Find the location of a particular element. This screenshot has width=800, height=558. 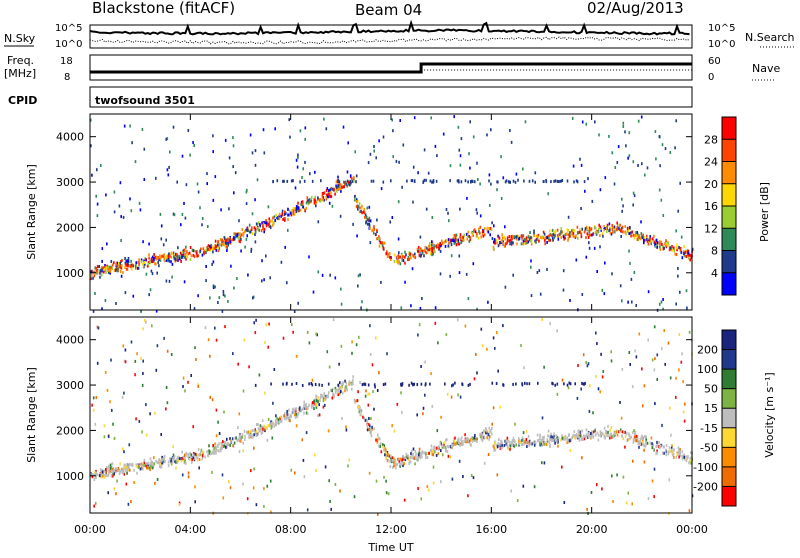

colorbar-segment is located at coordinates (729, 217).